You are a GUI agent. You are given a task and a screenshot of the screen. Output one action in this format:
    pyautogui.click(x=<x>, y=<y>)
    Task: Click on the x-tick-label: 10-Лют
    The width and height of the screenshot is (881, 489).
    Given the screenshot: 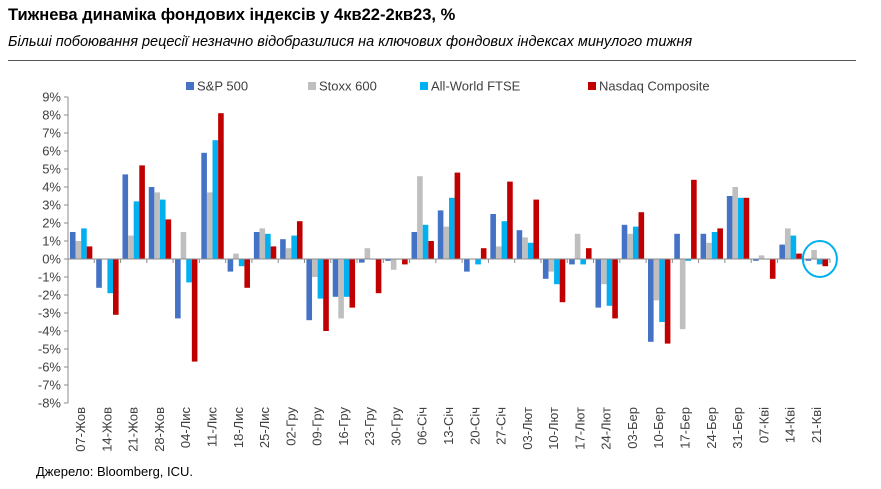 What is the action you would take?
    pyautogui.click(x=553, y=428)
    